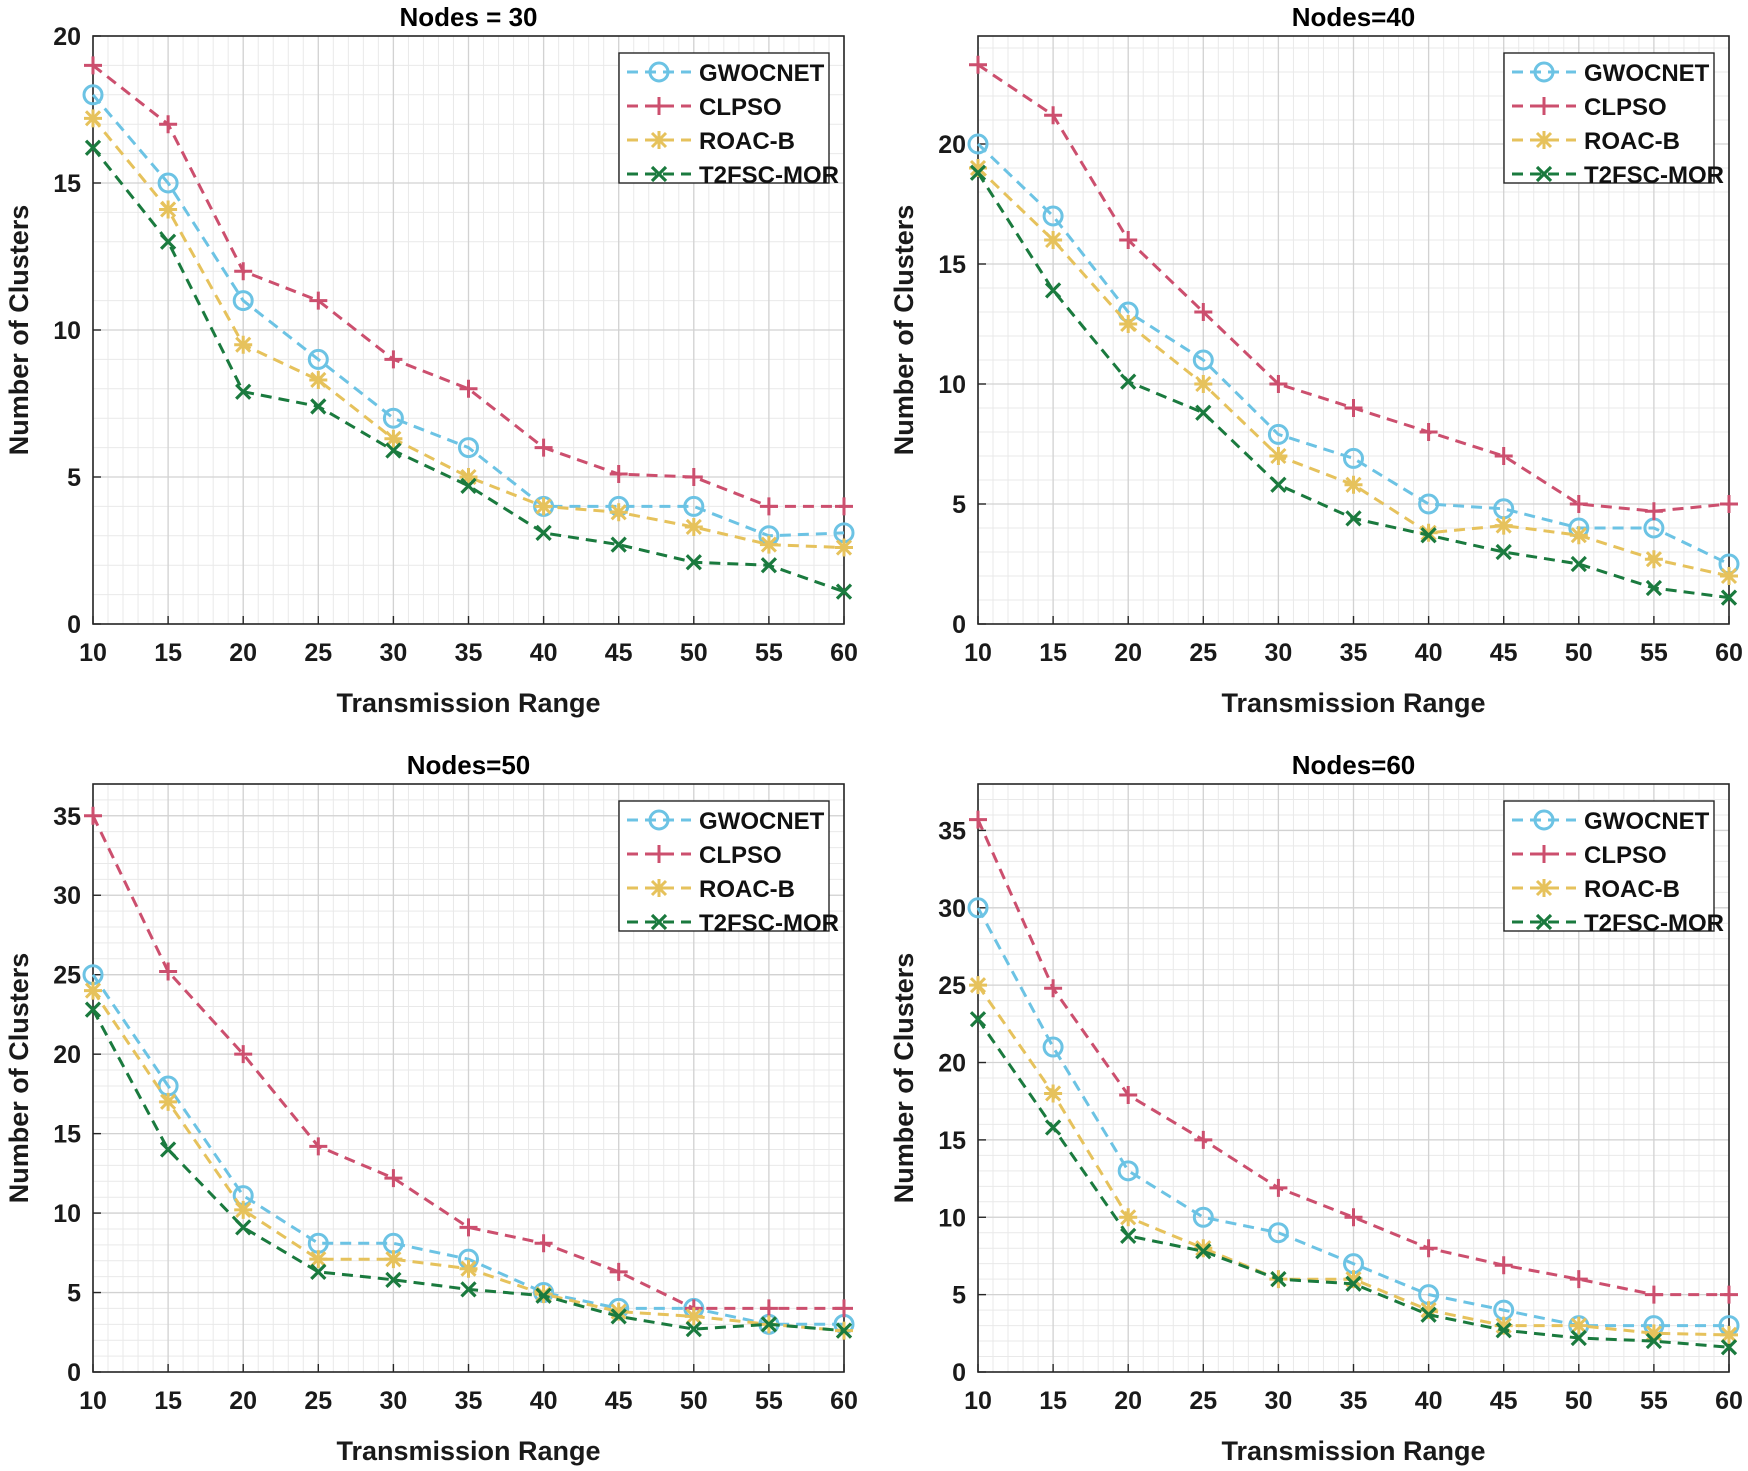 The height and width of the screenshot is (1471, 1748). What do you see at coordinates (733, 923) in the screenshot?
I see `legend-entry-t2fsc-mor: T2FSC-MOR` at bounding box center [733, 923].